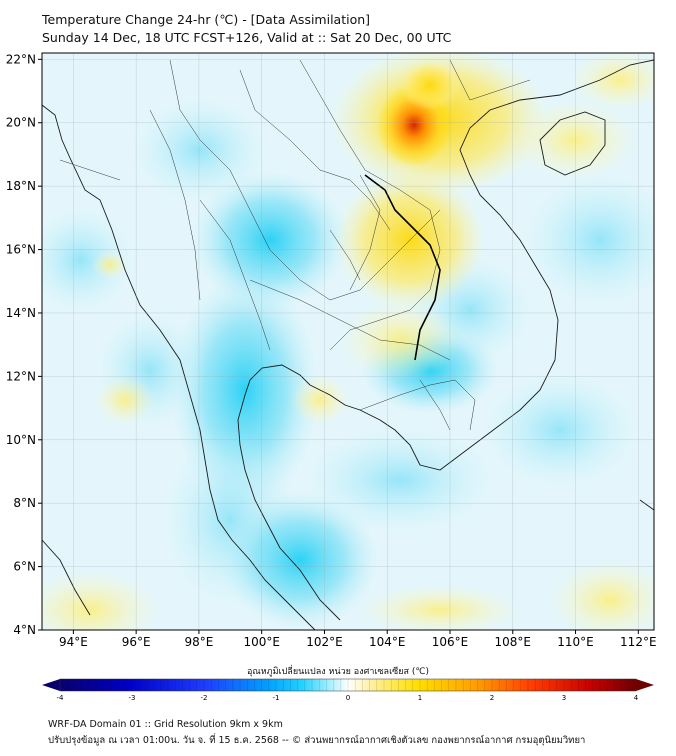 This screenshot has width=676, height=756. What do you see at coordinates (24, 344) in the screenshot?
I see `latitude-axis: 22°N 20°N 18°N 16°N 14°N 12°N 10°N 8°N 6°N 4°N` at bounding box center [24, 344].